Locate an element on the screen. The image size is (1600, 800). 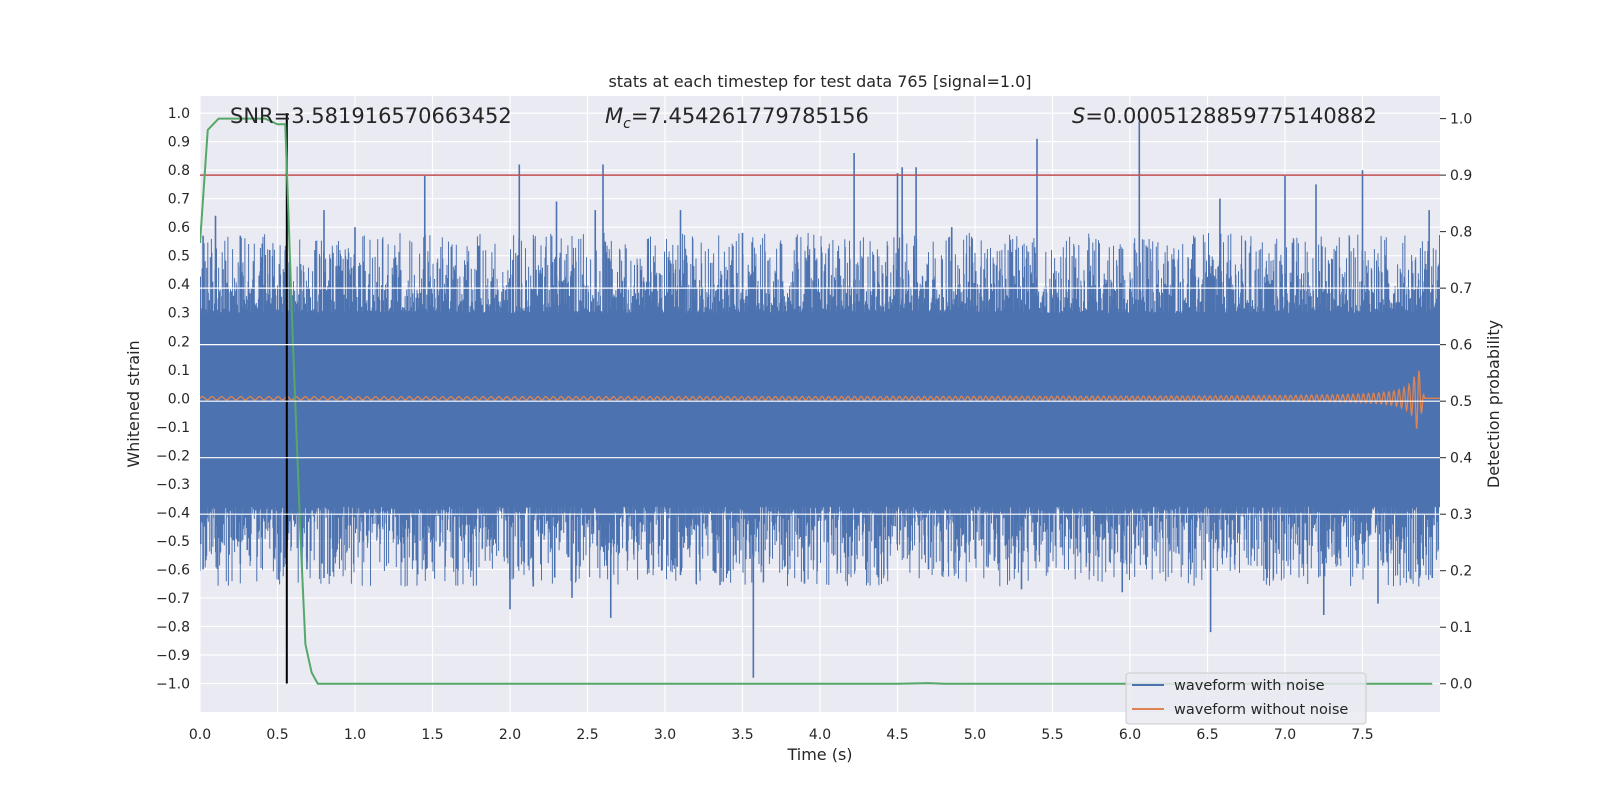
y-left-tick-label: 0.7 is located at coordinates (179, 200).